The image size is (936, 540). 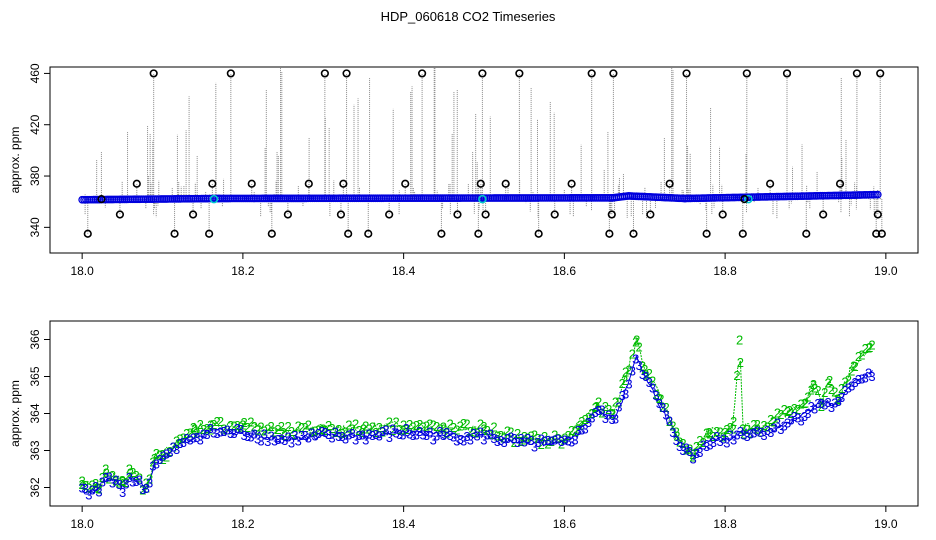 What do you see at coordinates (886, 524) in the screenshot?
I see `x-tick-label: 19.0` at bounding box center [886, 524].